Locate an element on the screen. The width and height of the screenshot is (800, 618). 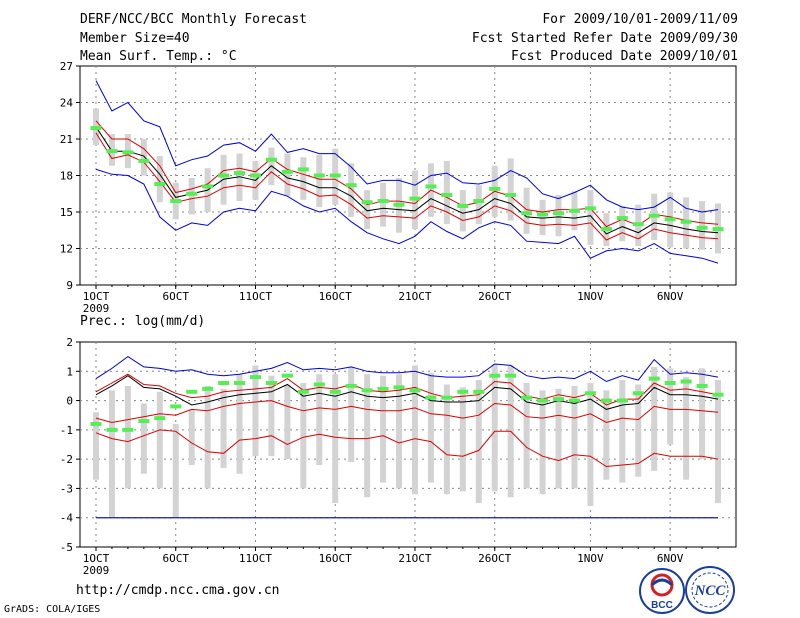
y-tick-label: 1 is located at coordinates (69, 371).